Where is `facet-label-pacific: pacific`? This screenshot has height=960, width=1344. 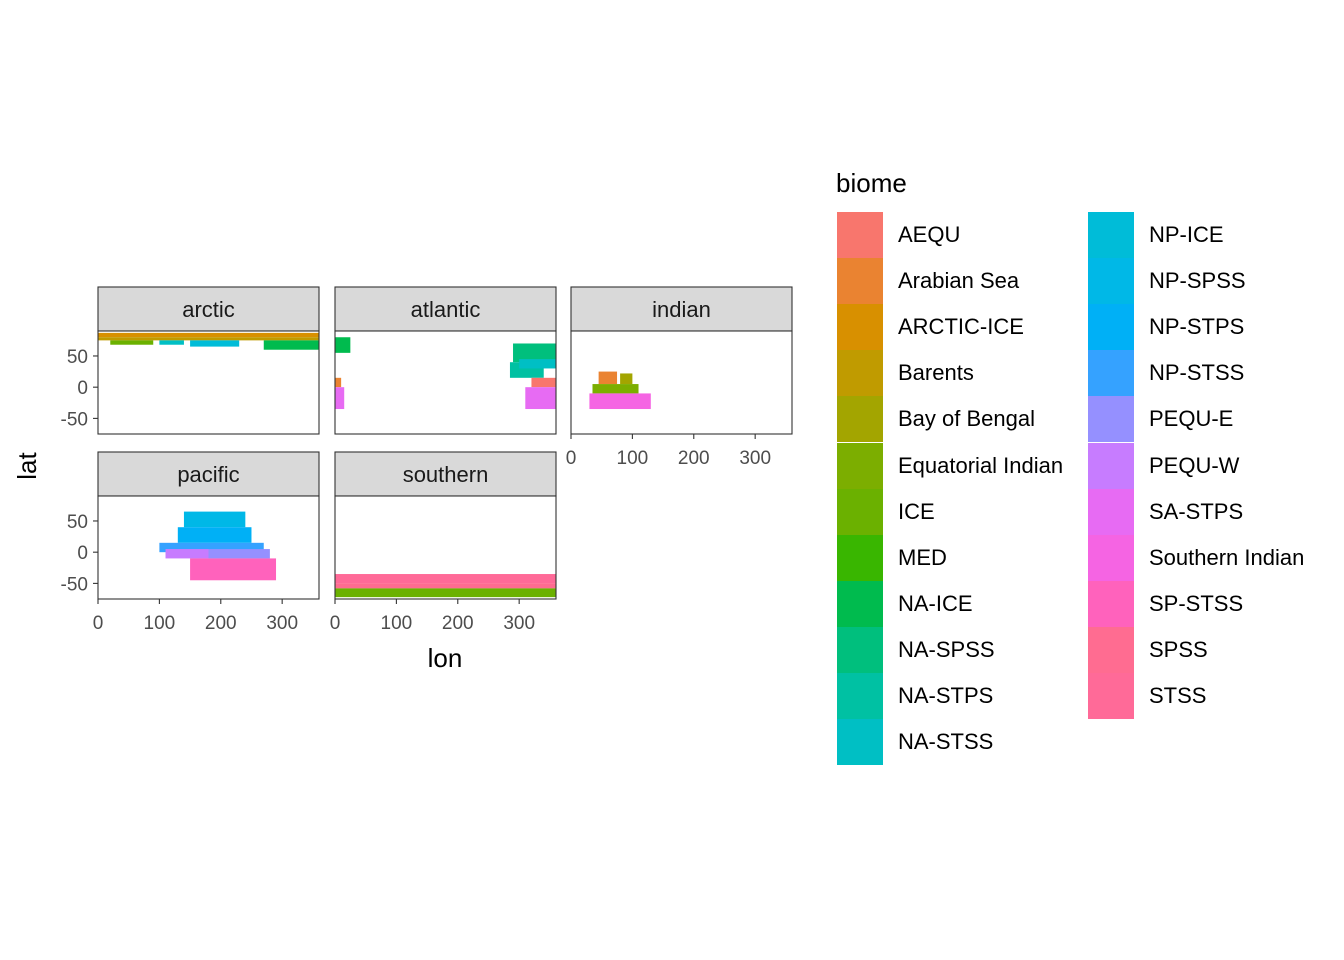
facet-label-pacific: pacific is located at coordinates (208, 474).